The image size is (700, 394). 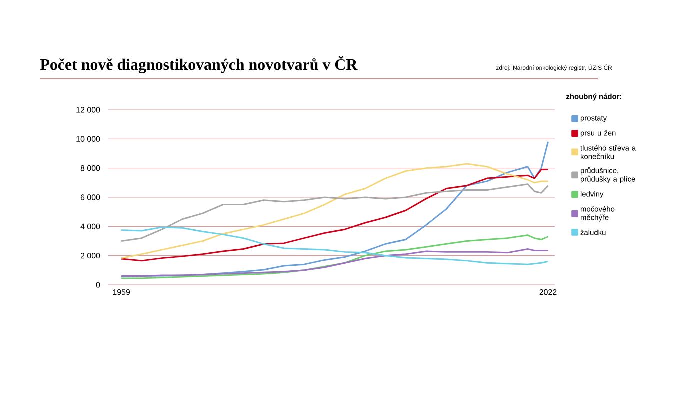 What do you see at coordinates (199, 65) in the screenshot?
I see `chart-title: Počet nově diagnostikovaných novotvarů v ČR` at bounding box center [199, 65].